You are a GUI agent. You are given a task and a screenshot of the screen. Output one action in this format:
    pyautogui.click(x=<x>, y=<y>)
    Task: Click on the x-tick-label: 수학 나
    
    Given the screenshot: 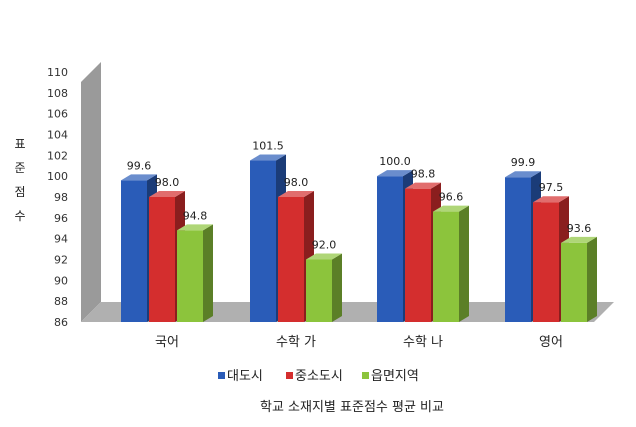 What is the action you would take?
    pyautogui.click(x=423, y=342)
    